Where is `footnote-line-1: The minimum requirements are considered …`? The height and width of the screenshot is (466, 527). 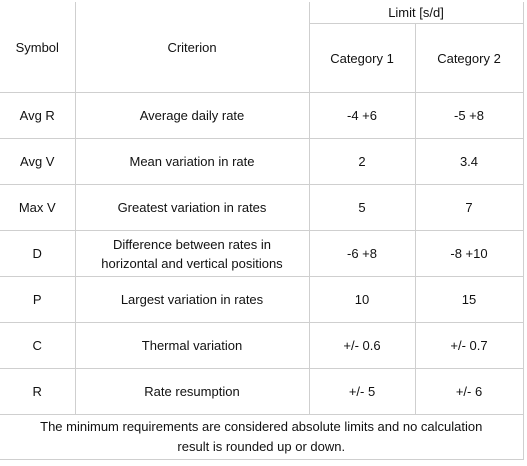
footnote-line-1: The minimum requirements are considered … is located at coordinates (261, 426).